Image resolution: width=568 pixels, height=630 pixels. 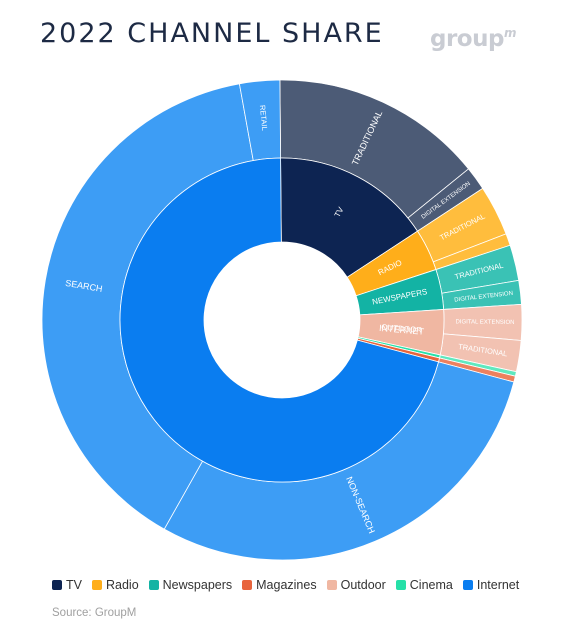 What do you see at coordinates (96, 585) in the screenshot?
I see `legend-swatch-radio` at bounding box center [96, 585].